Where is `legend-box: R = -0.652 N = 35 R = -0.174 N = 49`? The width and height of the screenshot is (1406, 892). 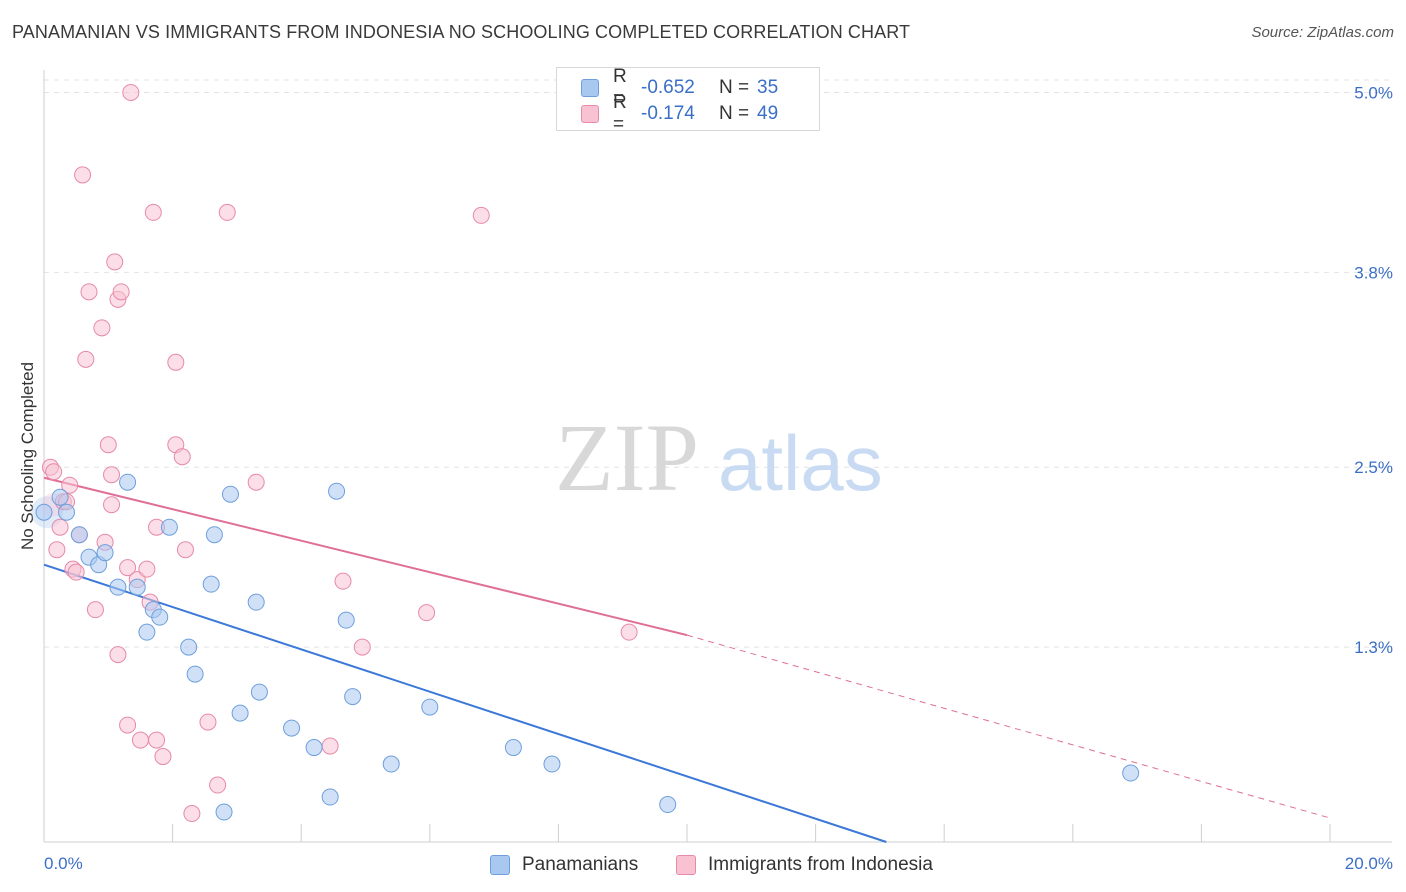 legend-box: R = -0.652 N = 35 R = -0.174 N = 49 is located at coordinates (688, 100).